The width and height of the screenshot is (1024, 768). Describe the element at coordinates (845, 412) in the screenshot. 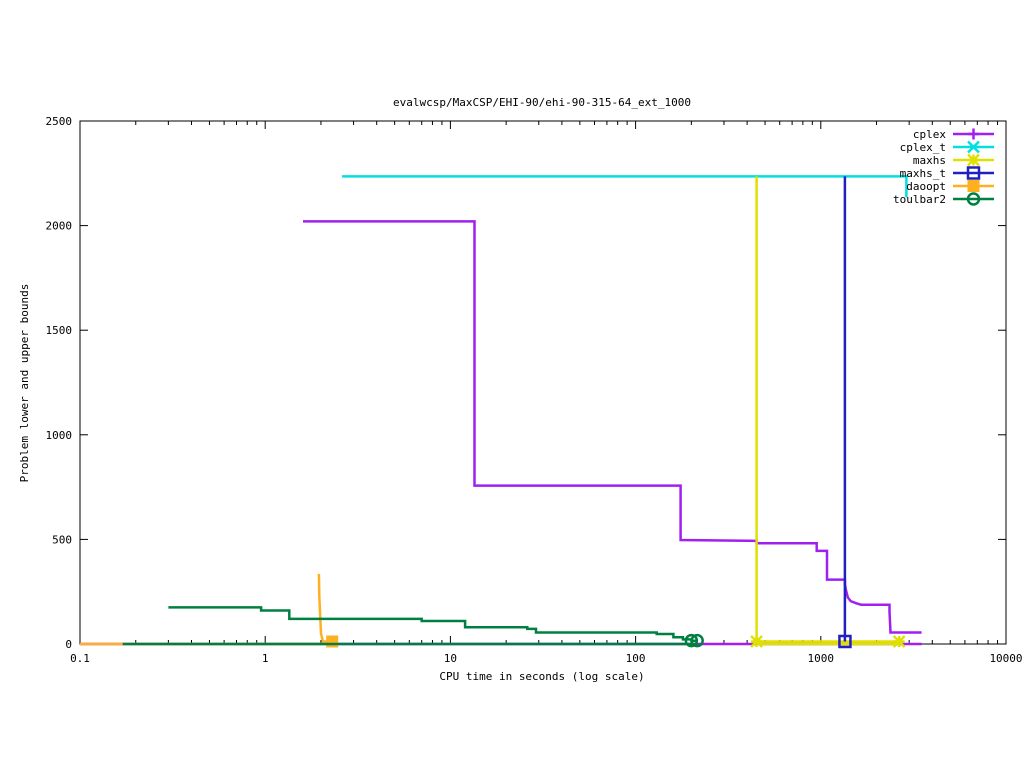

I see `series-maxhs-t` at that location.